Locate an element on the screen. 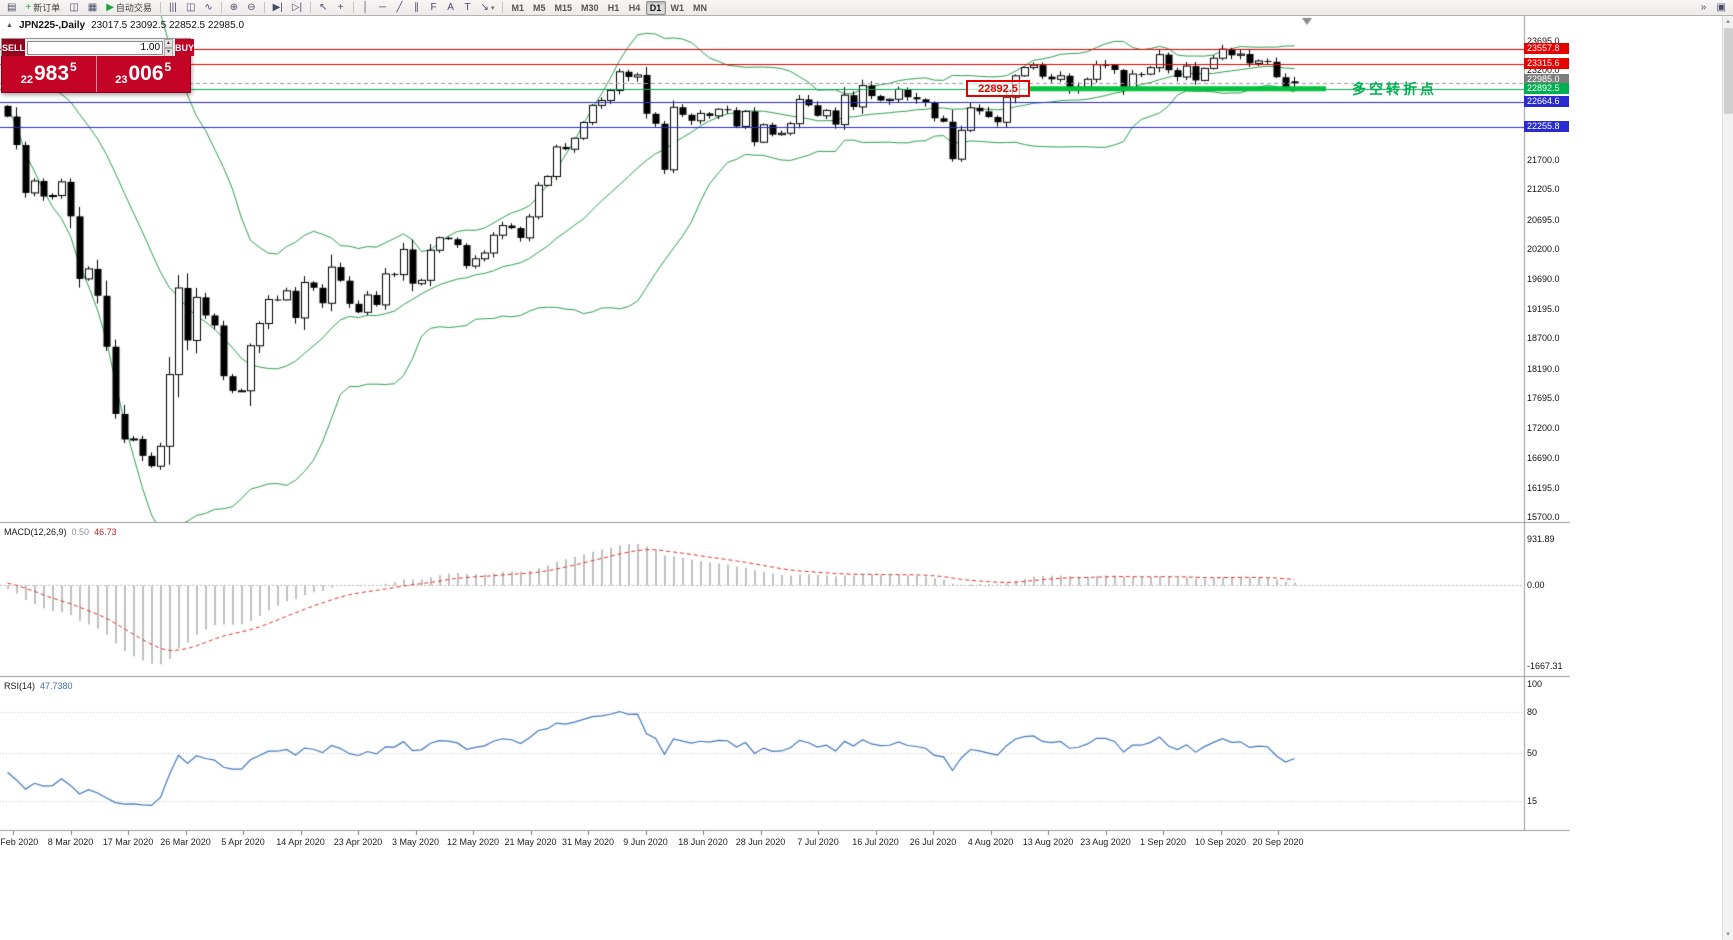 The width and height of the screenshot is (1733, 940). data-window-button: ▣ is located at coordinates (1721, 8).